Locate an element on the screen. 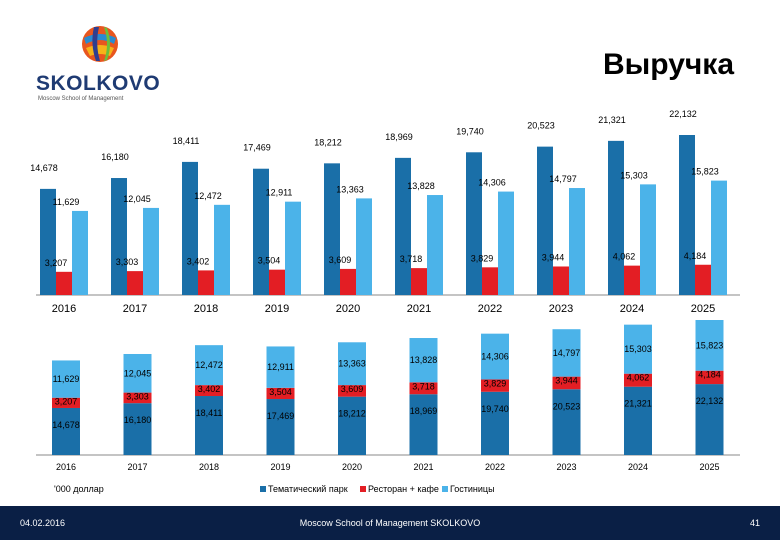 This screenshot has height=540, width=780. bar-restaurant-2025 is located at coordinates (703, 279).